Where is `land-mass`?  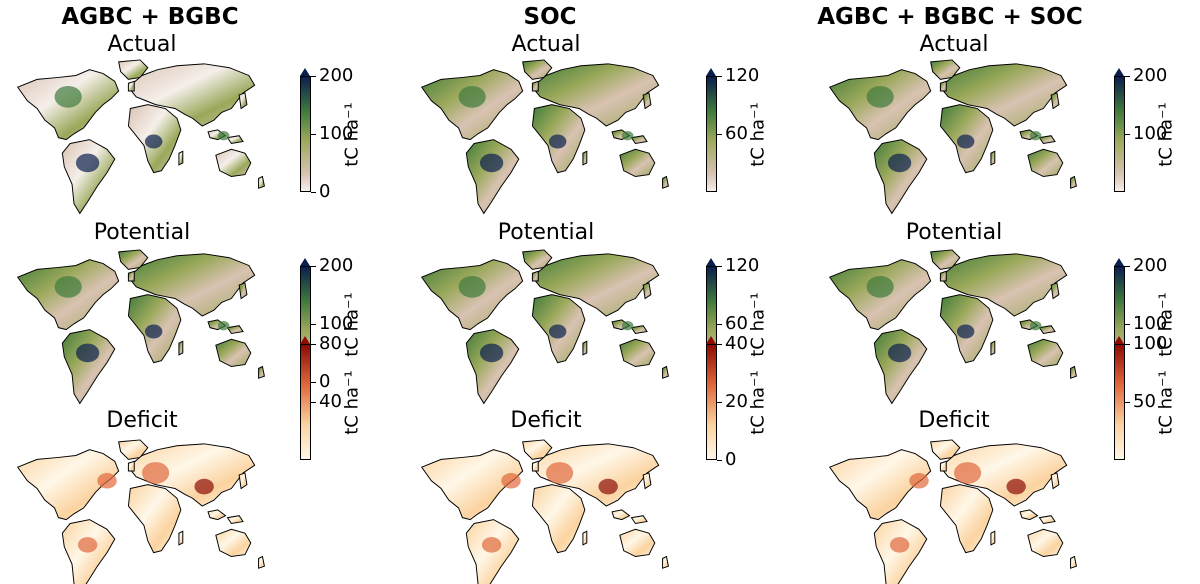
land-mass is located at coordinates (953, 511).